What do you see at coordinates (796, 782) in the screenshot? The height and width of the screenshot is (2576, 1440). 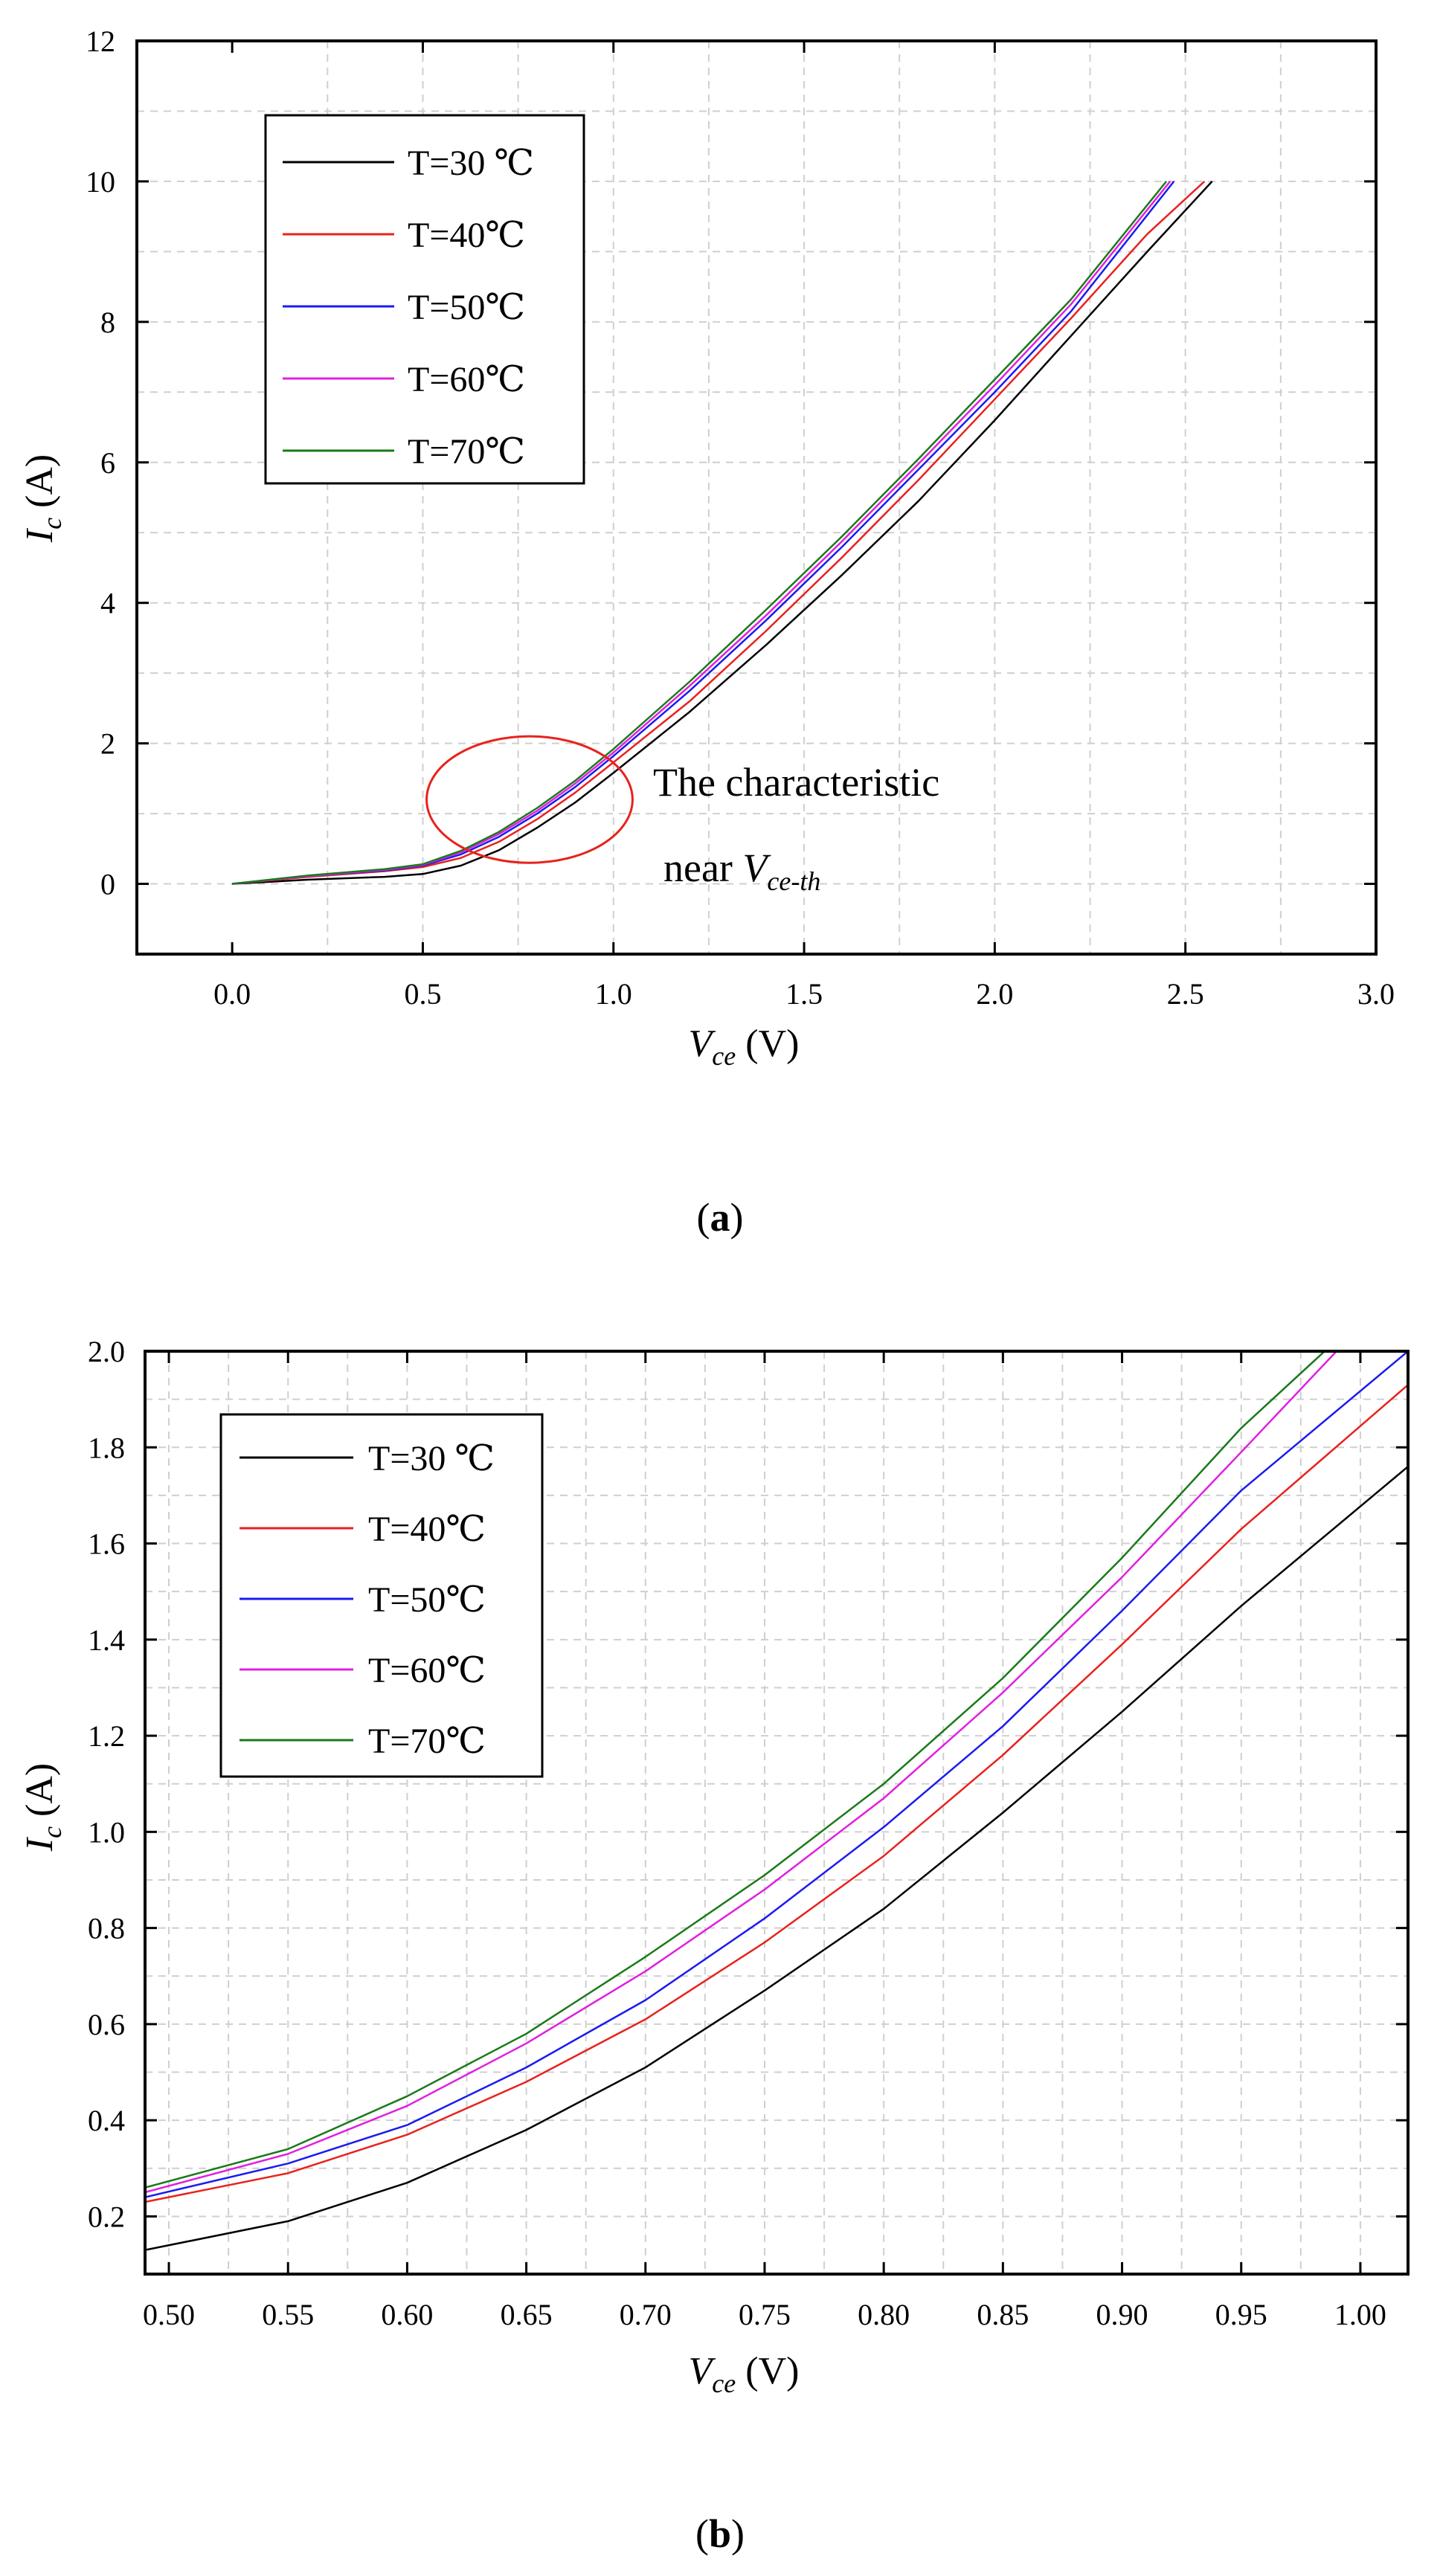 I see `annotation-line-1: The characteristic` at bounding box center [796, 782].